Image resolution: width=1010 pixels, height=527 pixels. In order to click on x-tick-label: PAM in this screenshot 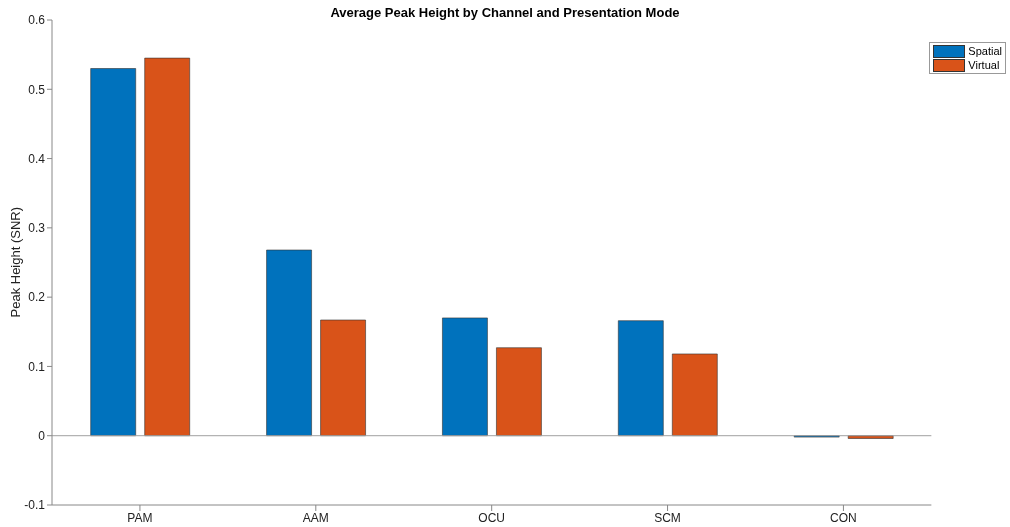, I will do `click(140, 517)`.